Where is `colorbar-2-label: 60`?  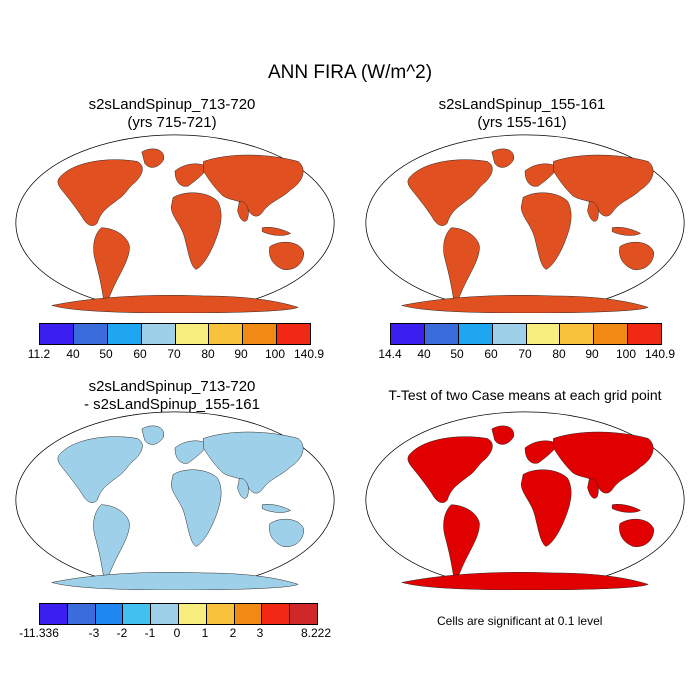 colorbar-2-label: 60 is located at coordinates (491, 354).